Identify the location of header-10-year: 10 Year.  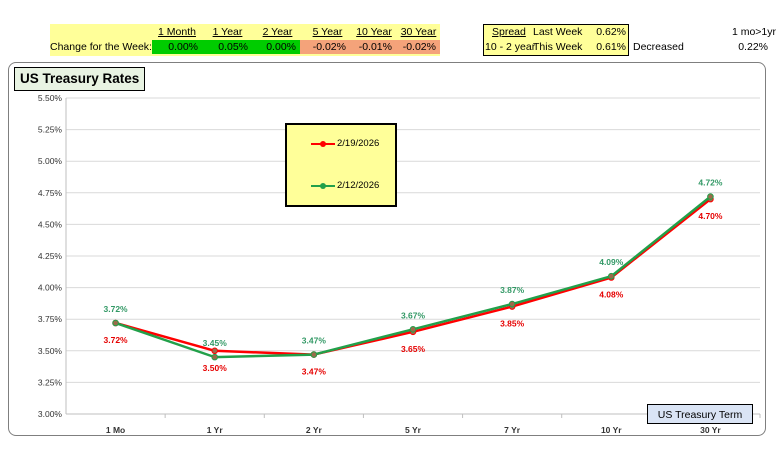
(374, 32).